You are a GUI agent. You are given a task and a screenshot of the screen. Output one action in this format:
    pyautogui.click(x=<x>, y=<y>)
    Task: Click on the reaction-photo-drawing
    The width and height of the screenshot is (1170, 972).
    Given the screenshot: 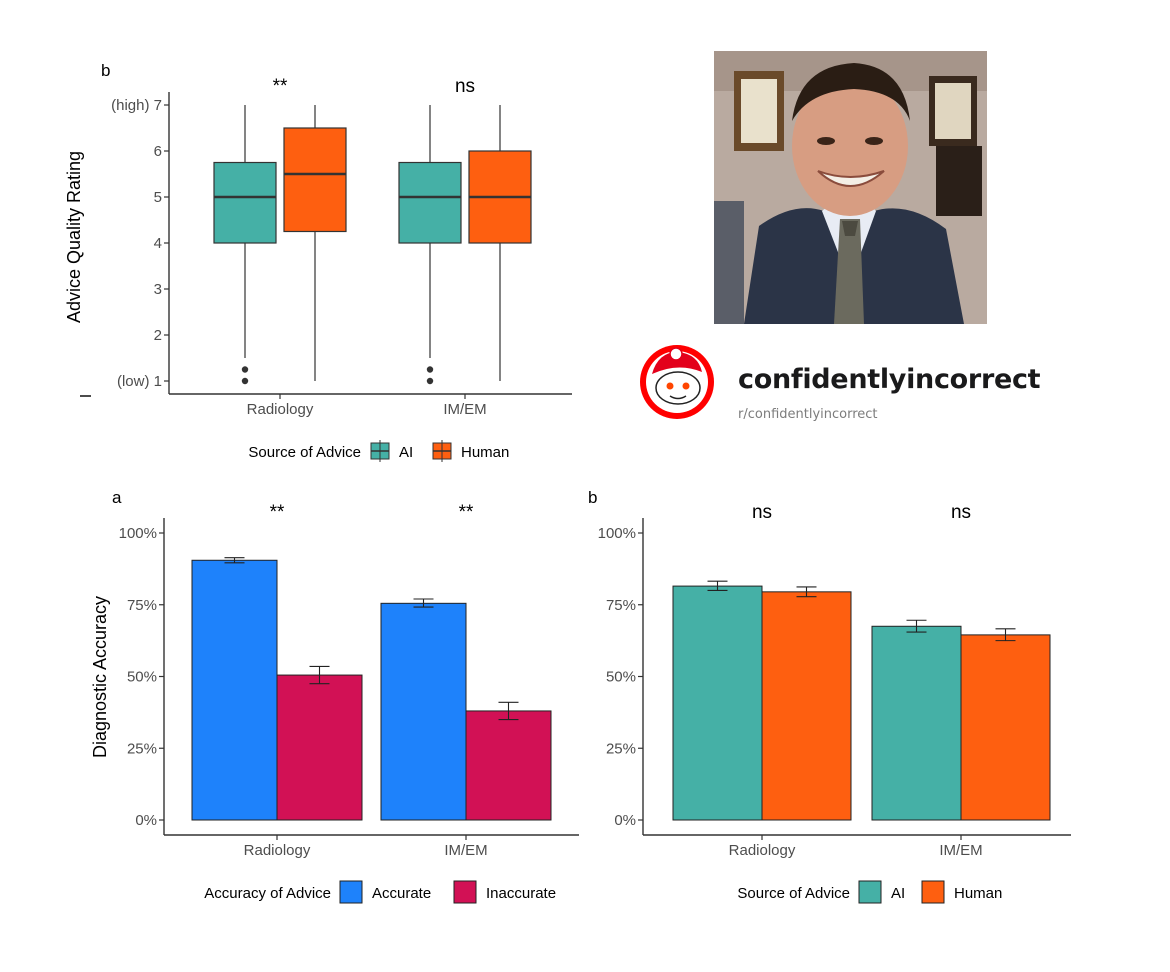 What is the action you would take?
    pyautogui.click(x=850, y=187)
    